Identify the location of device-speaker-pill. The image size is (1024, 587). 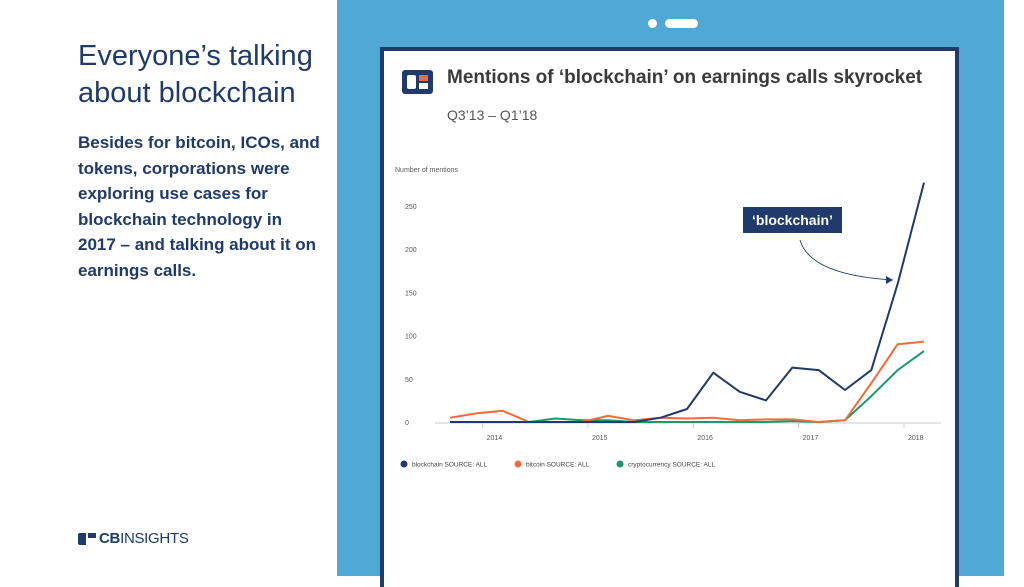
(681, 23).